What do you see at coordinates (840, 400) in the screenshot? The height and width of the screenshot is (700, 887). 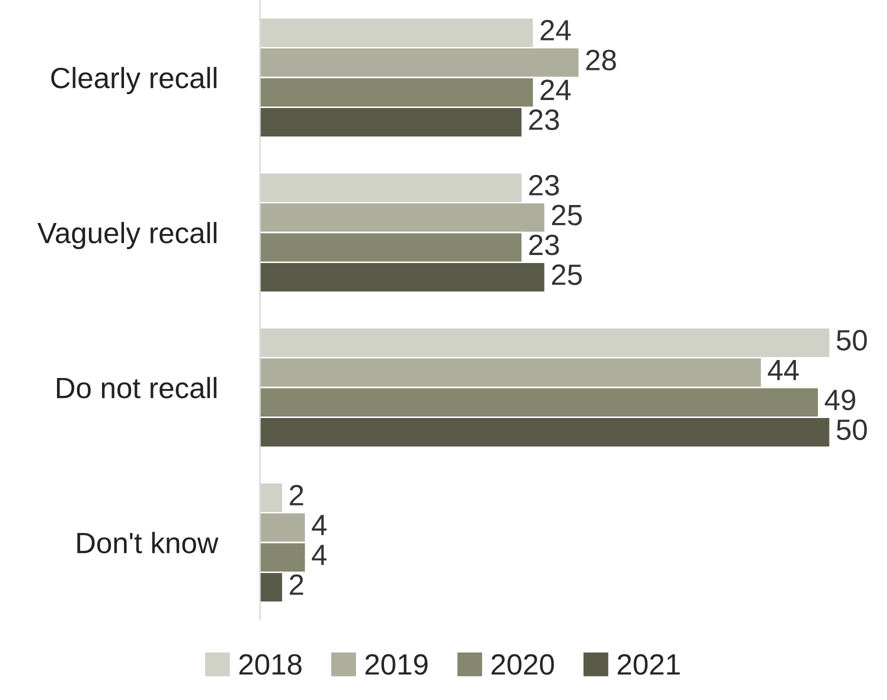 I see `data-label: 49` at bounding box center [840, 400].